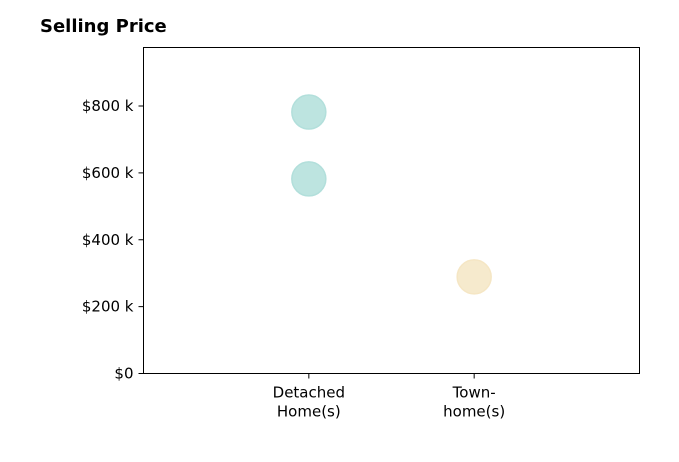 This screenshot has height=462, width=679. I want to click on y-axis: $0 $200 k $400 k $600 k $800 k, so click(113, 240).